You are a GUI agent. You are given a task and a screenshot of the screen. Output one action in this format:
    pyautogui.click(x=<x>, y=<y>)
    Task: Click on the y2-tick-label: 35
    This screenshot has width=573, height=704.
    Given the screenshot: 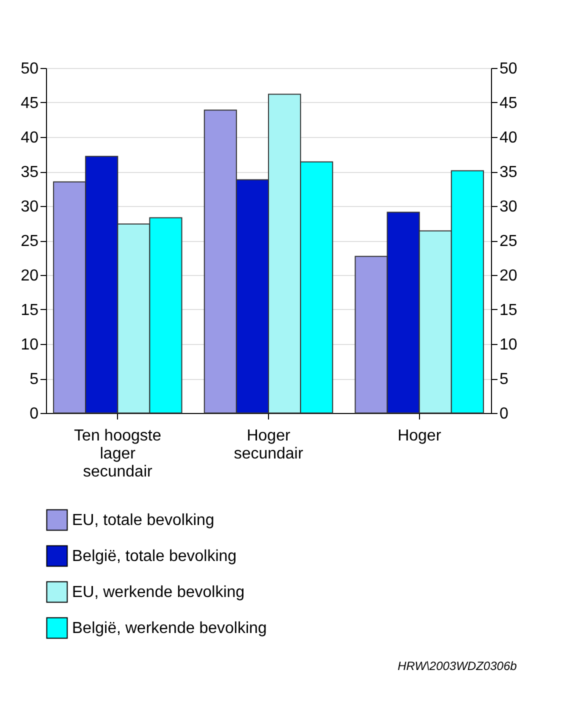 What is the action you would take?
    pyautogui.click(x=509, y=172)
    